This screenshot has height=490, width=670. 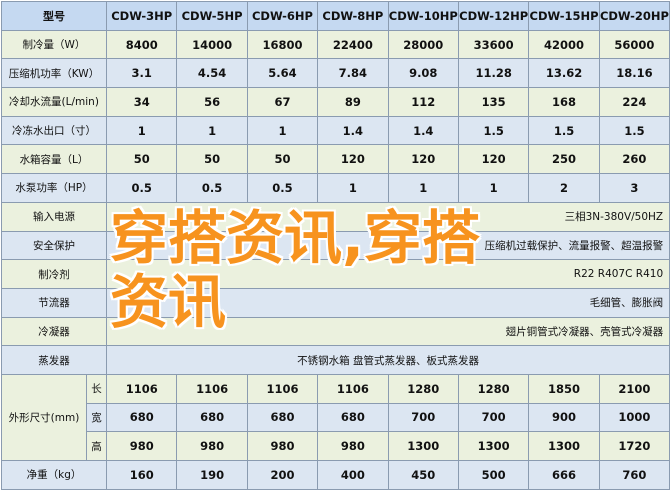 What do you see at coordinates (54, 44) in the screenshot?
I see `row-label: 制冷量（W）` at bounding box center [54, 44].